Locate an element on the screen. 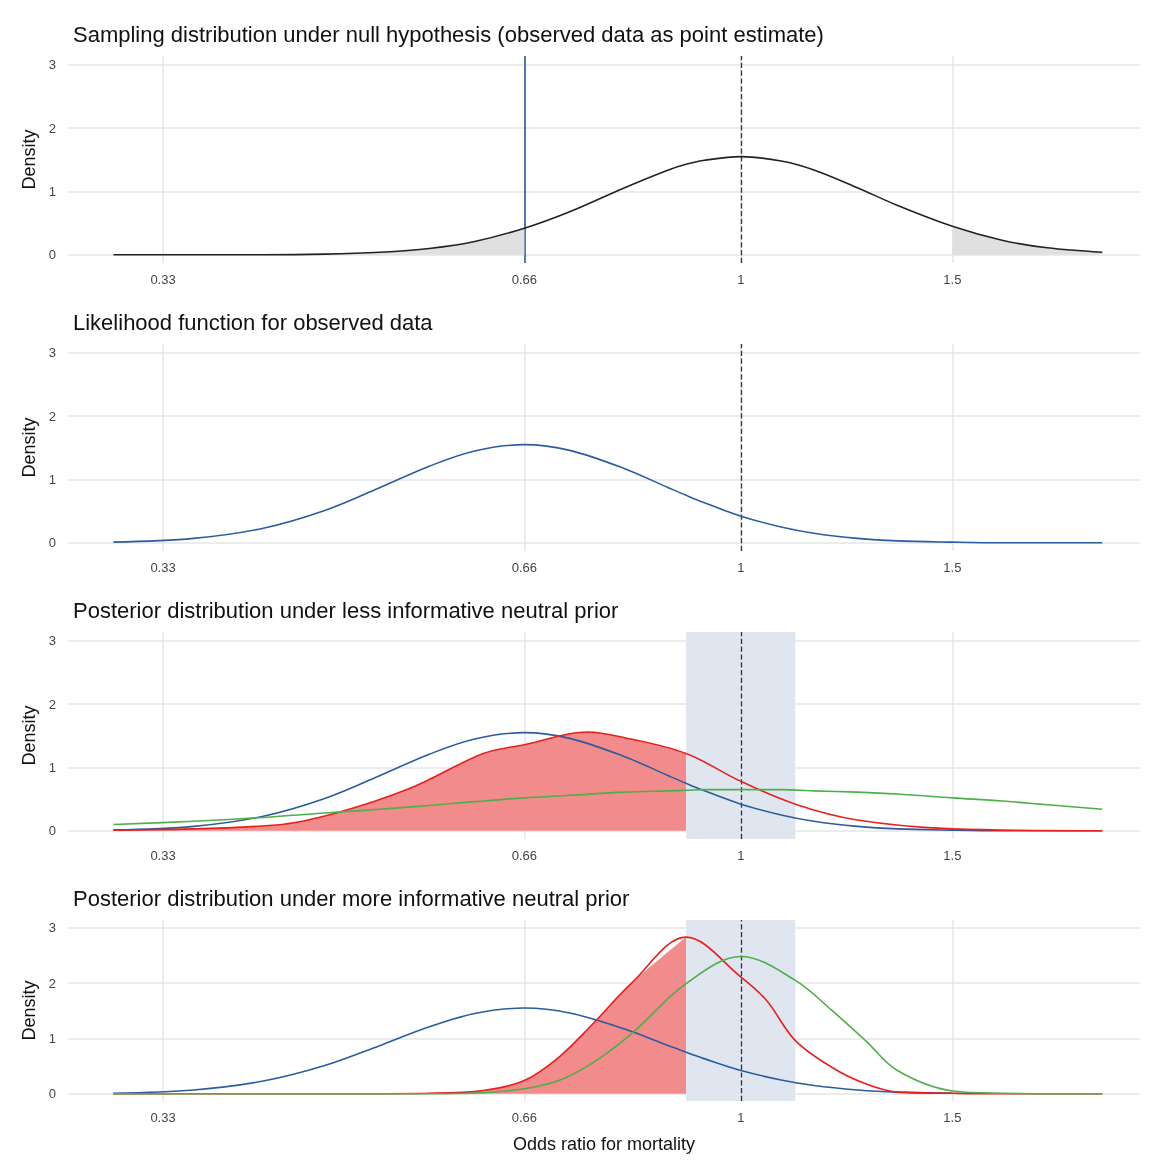 The height and width of the screenshot is (1161, 1154). chart-title: Posterior distribution under less informative neutral prior is located at coordinates (346, 610).